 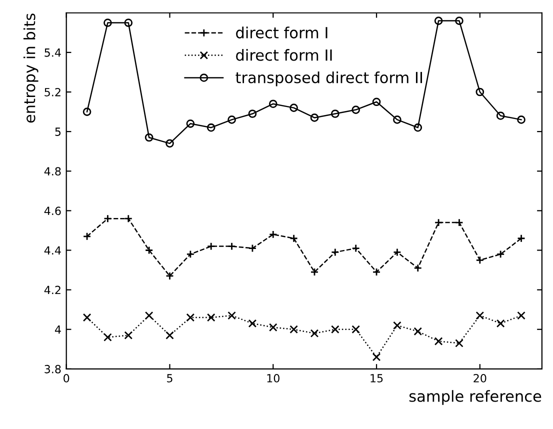 I want to click on y-tick-label: 4.4, so click(x=52, y=250).